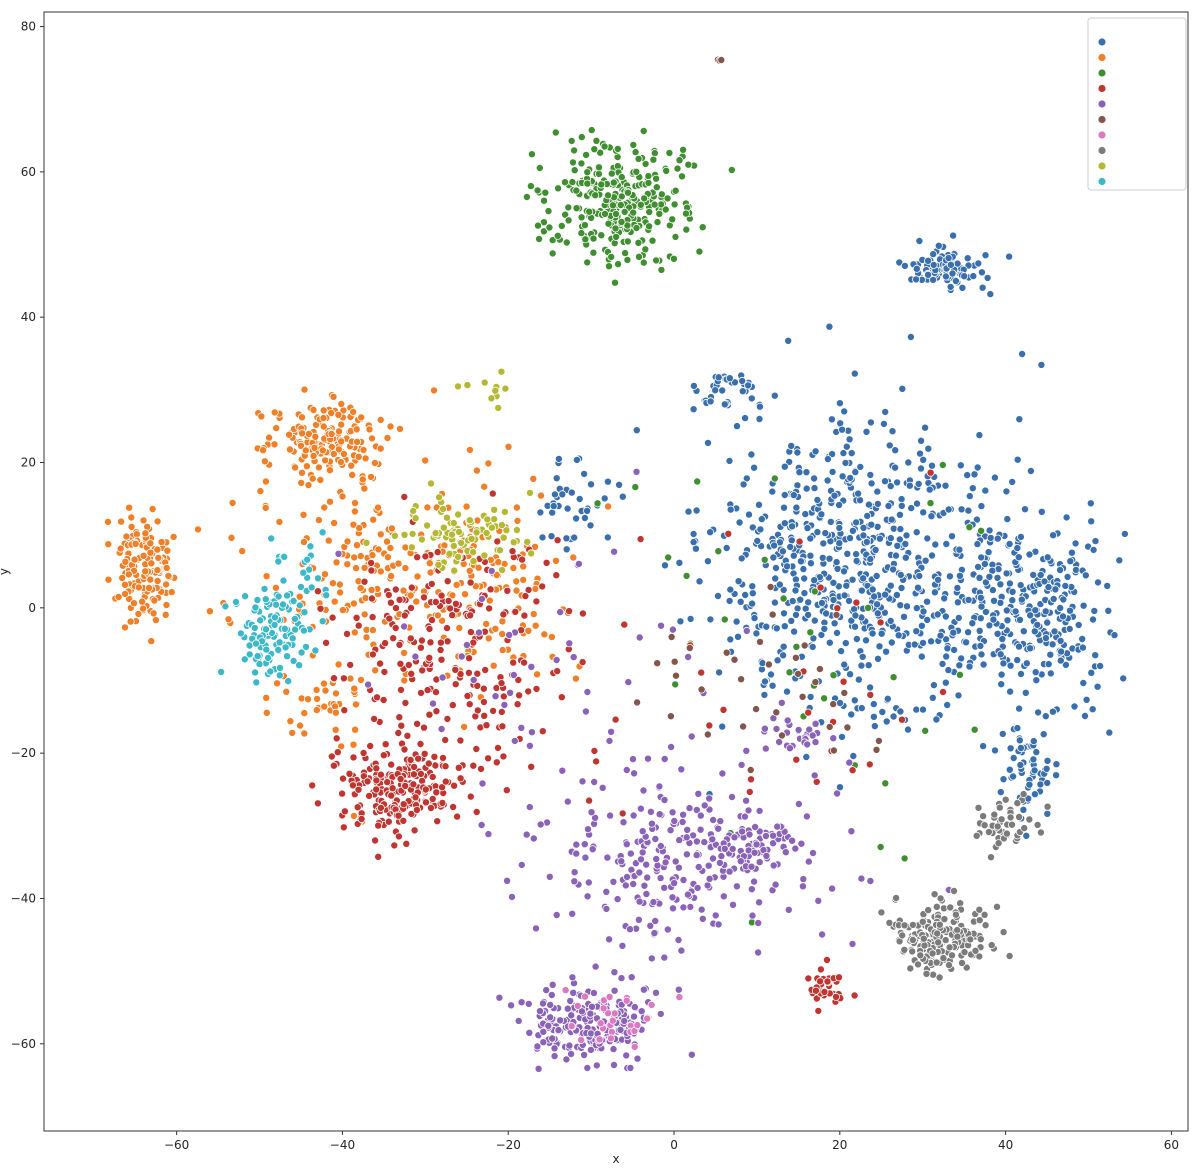 This screenshot has width=1200, height=1169. What do you see at coordinates (28, 463) in the screenshot?
I see `y-tick-label: 20` at bounding box center [28, 463].